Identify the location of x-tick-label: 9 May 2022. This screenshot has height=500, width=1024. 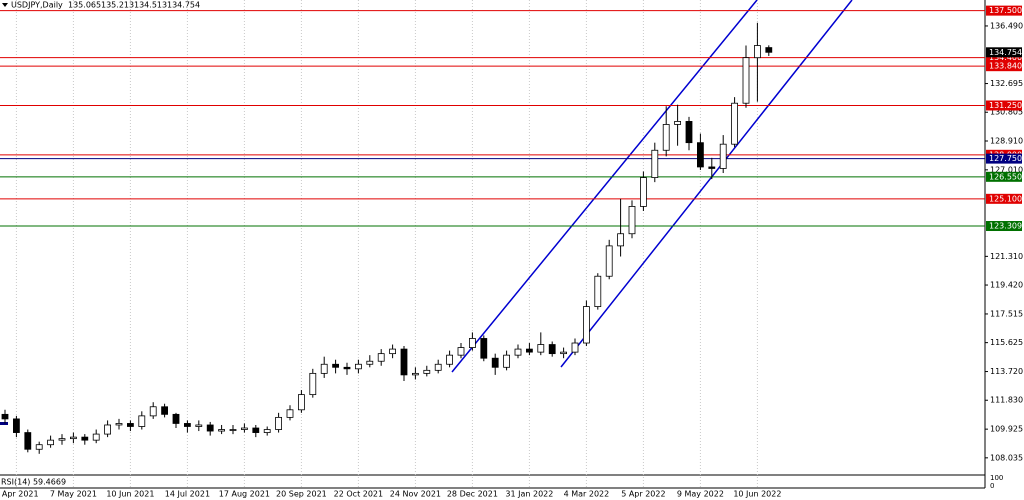
(700, 494).